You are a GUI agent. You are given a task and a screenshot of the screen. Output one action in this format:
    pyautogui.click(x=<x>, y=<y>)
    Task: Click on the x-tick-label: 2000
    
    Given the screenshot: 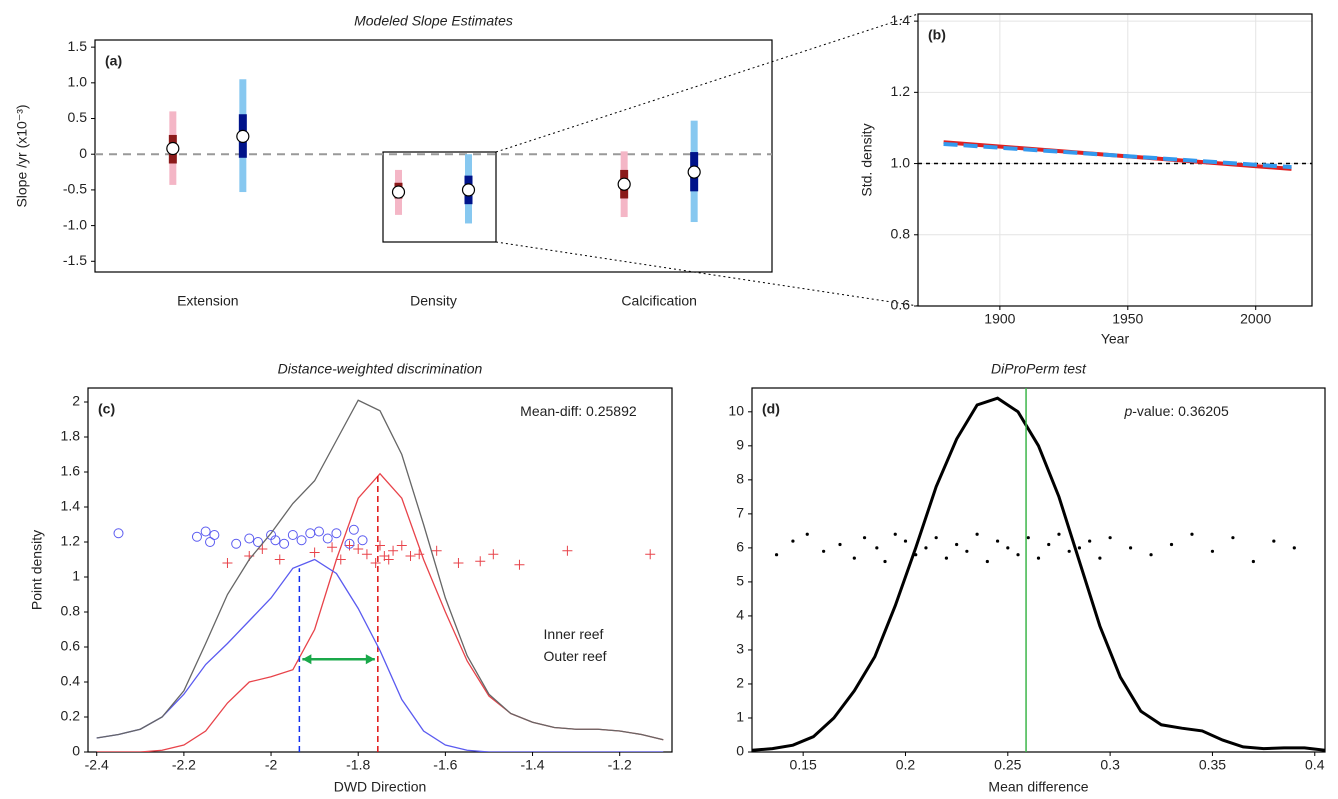 What is the action you would take?
    pyautogui.click(x=1255, y=319)
    